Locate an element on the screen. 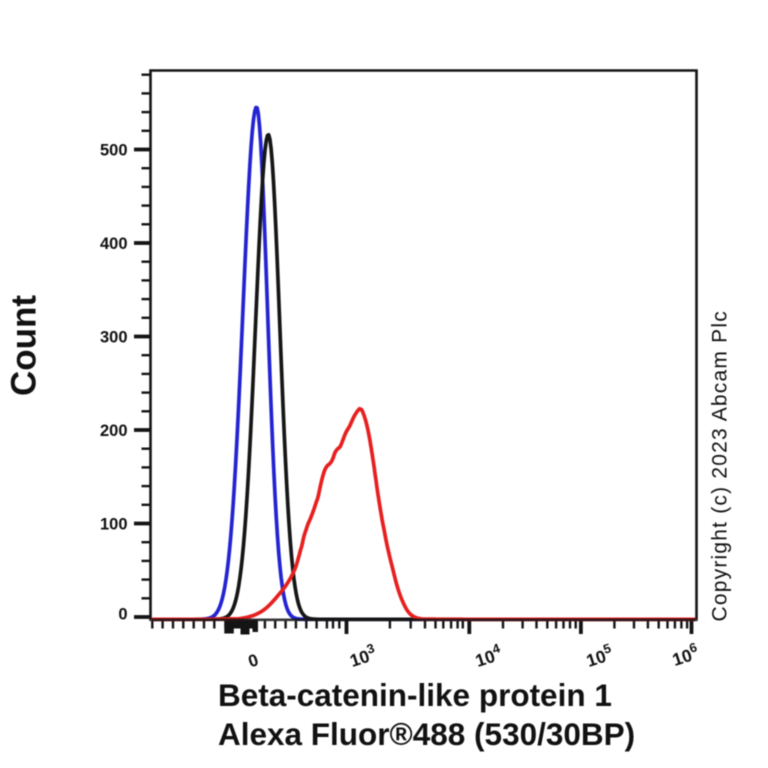 The height and width of the screenshot is (768, 768). svg-text: 200 is located at coordinates (114, 431).